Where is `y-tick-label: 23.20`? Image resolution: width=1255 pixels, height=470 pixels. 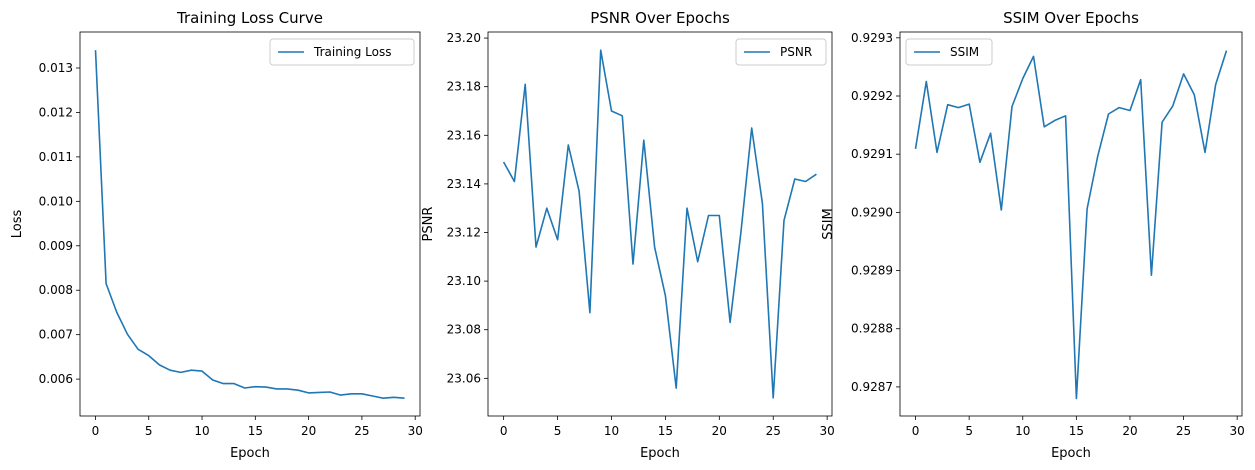
y-tick-label: 23.20 is located at coordinates (464, 38).